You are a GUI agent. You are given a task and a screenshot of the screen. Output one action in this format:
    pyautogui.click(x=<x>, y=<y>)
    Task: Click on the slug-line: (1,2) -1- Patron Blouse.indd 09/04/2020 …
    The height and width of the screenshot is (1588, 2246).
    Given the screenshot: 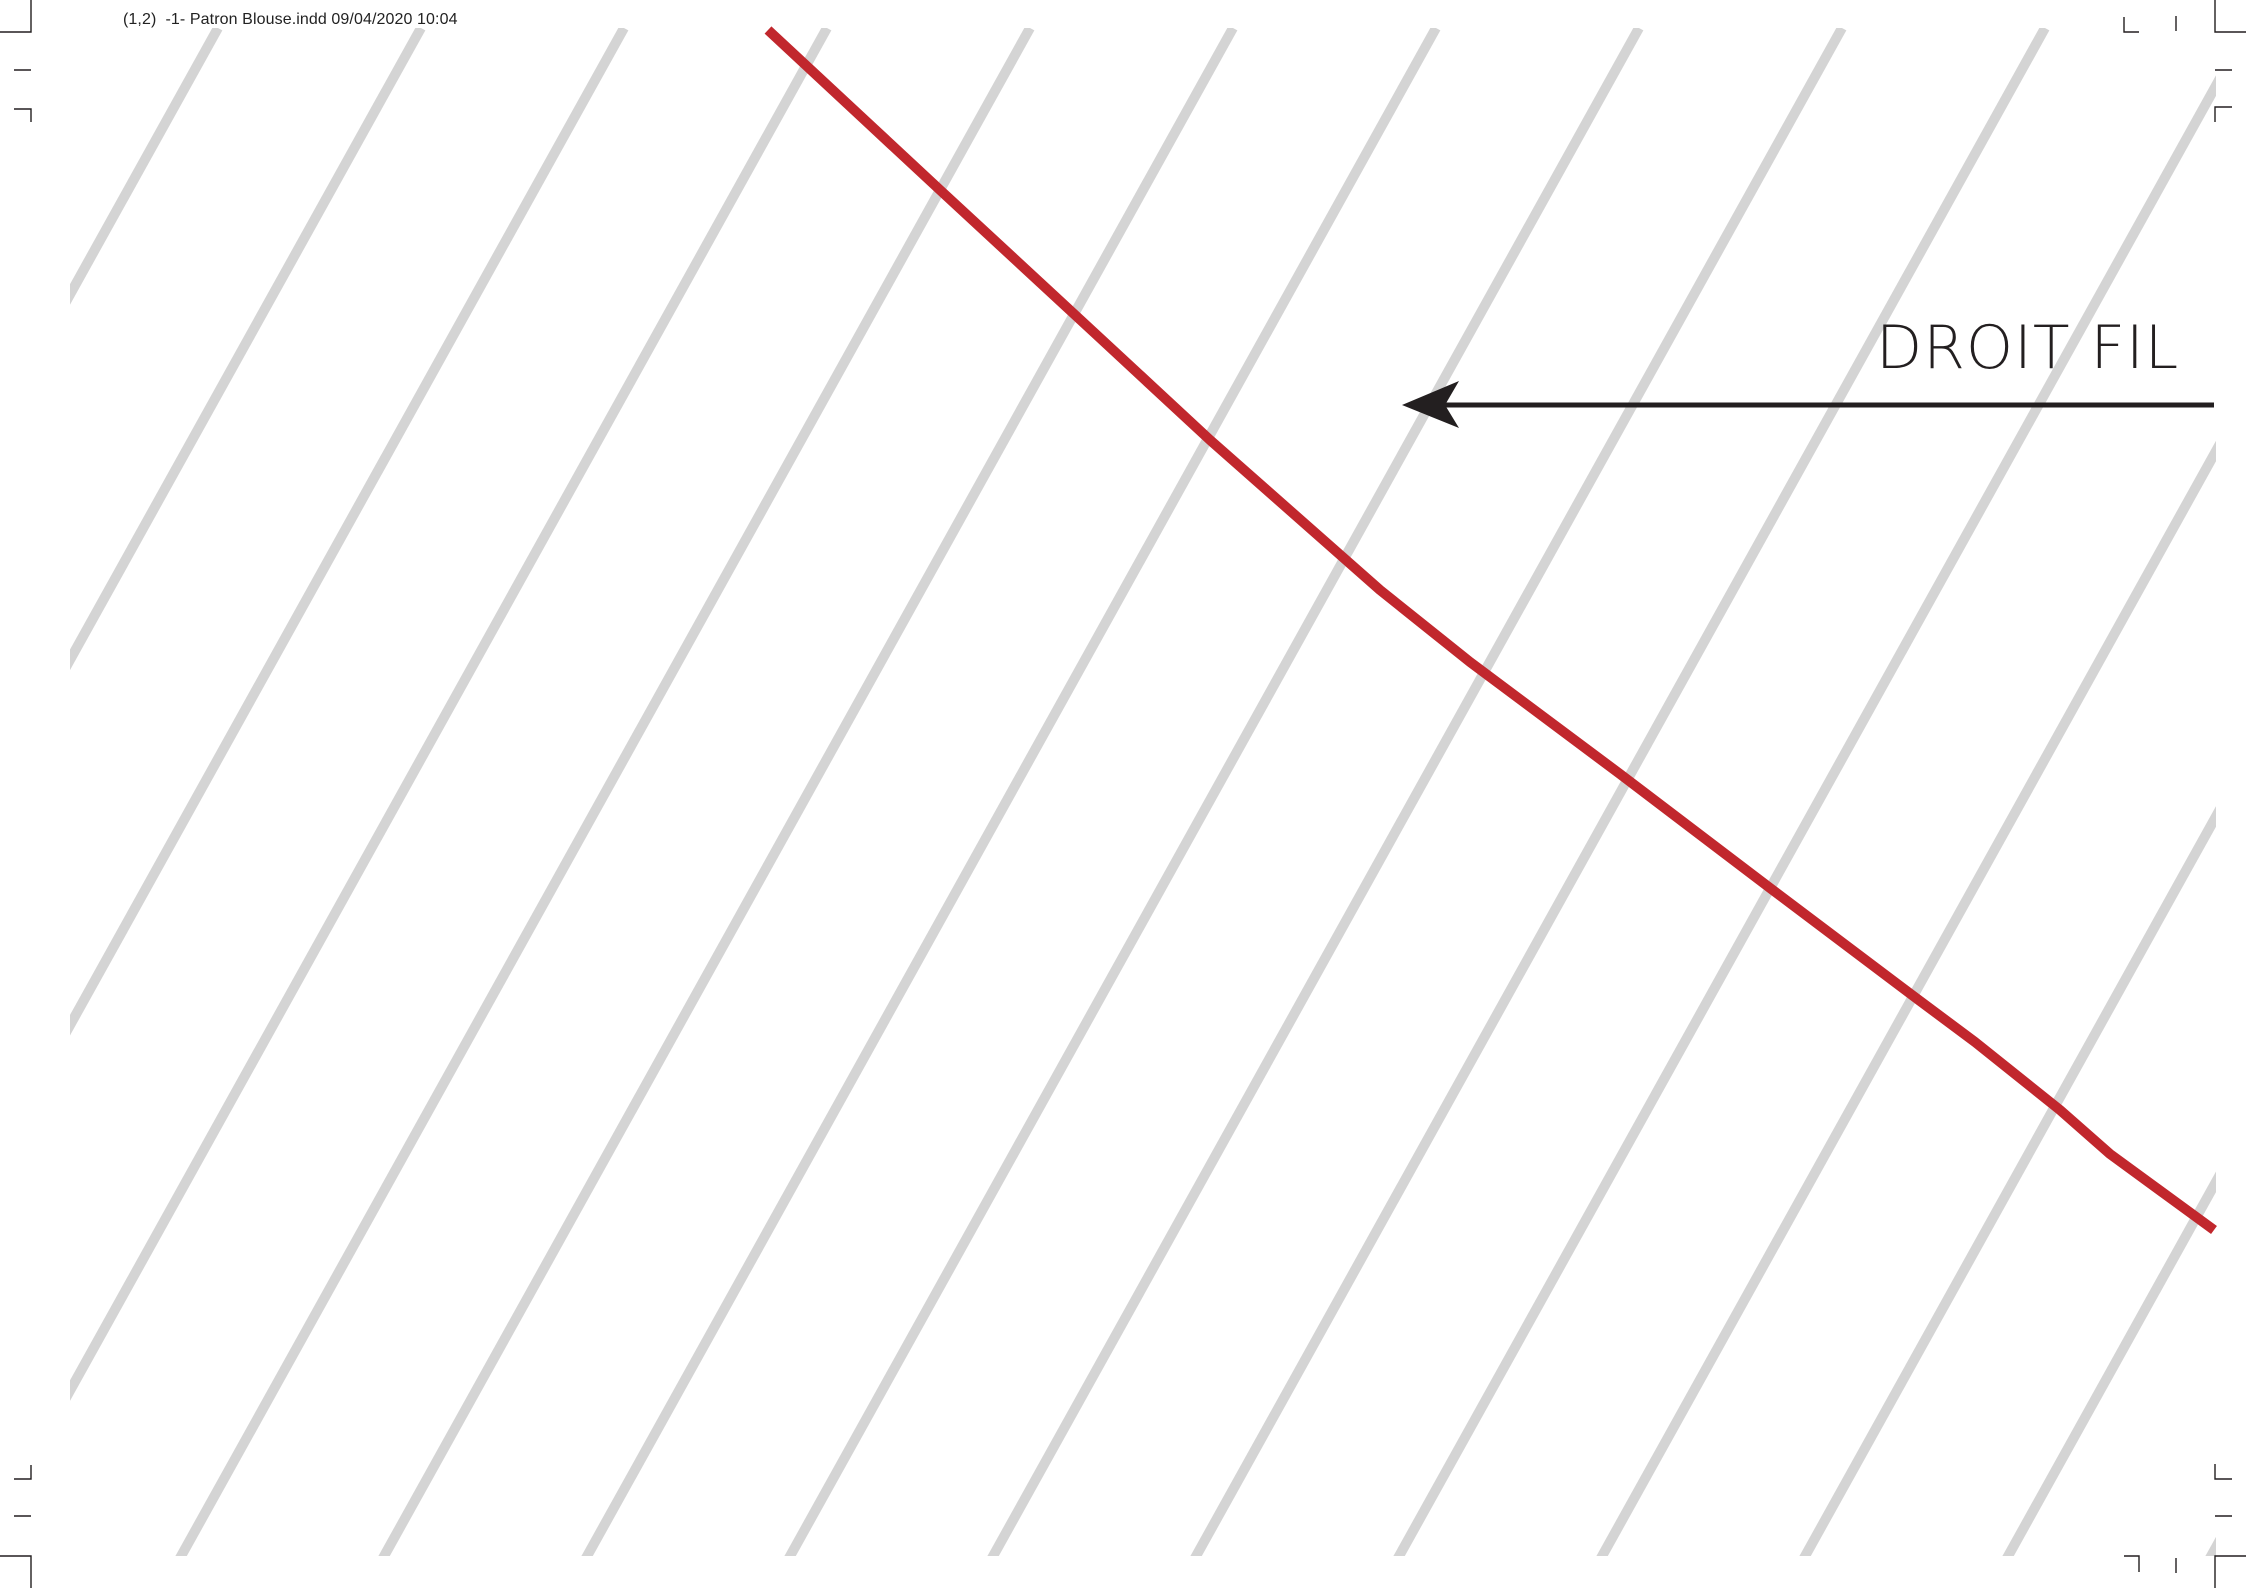 What is the action you would take?
    pyautogui.click(x=290, y=19)
    